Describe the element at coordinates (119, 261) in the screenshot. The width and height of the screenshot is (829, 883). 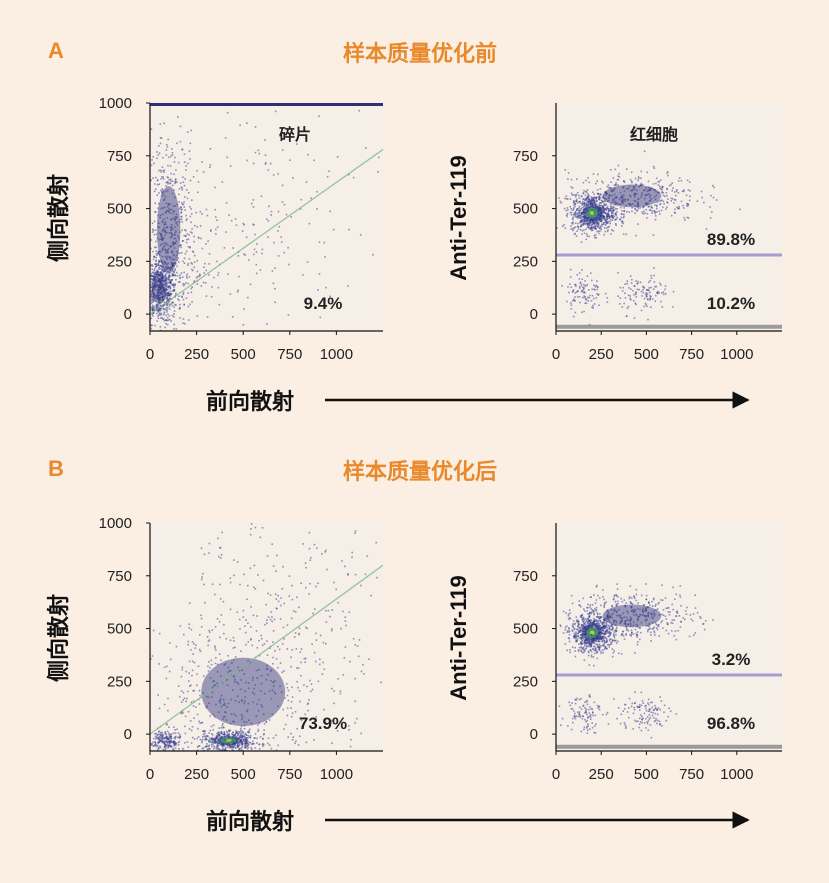
I see `y-tick-label: 250` at that location.